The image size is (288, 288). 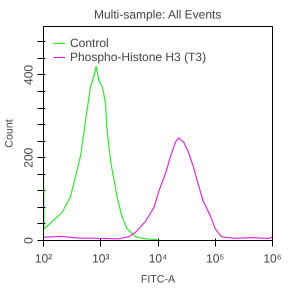 What do you see at coordinates (10, 133) in the screenshot?
I see `y-axis-title: Count` at bounding box center [10, 133].